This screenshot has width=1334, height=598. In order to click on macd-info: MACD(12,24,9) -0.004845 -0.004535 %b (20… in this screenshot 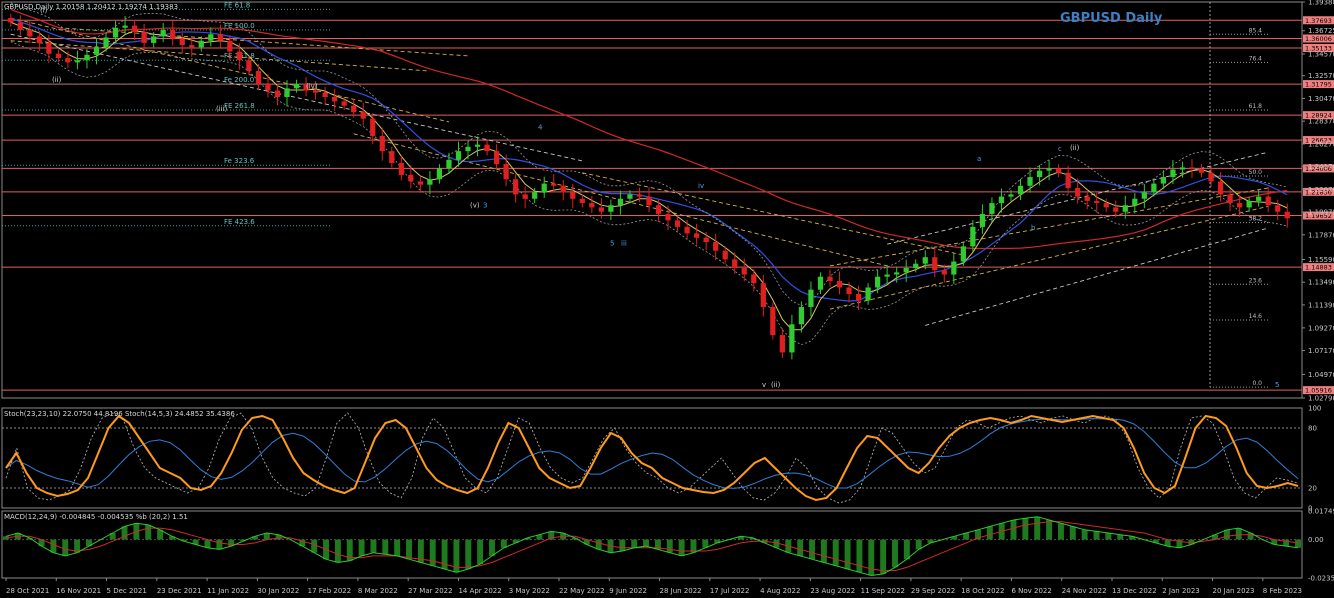, I will do `click(96, 517)`.